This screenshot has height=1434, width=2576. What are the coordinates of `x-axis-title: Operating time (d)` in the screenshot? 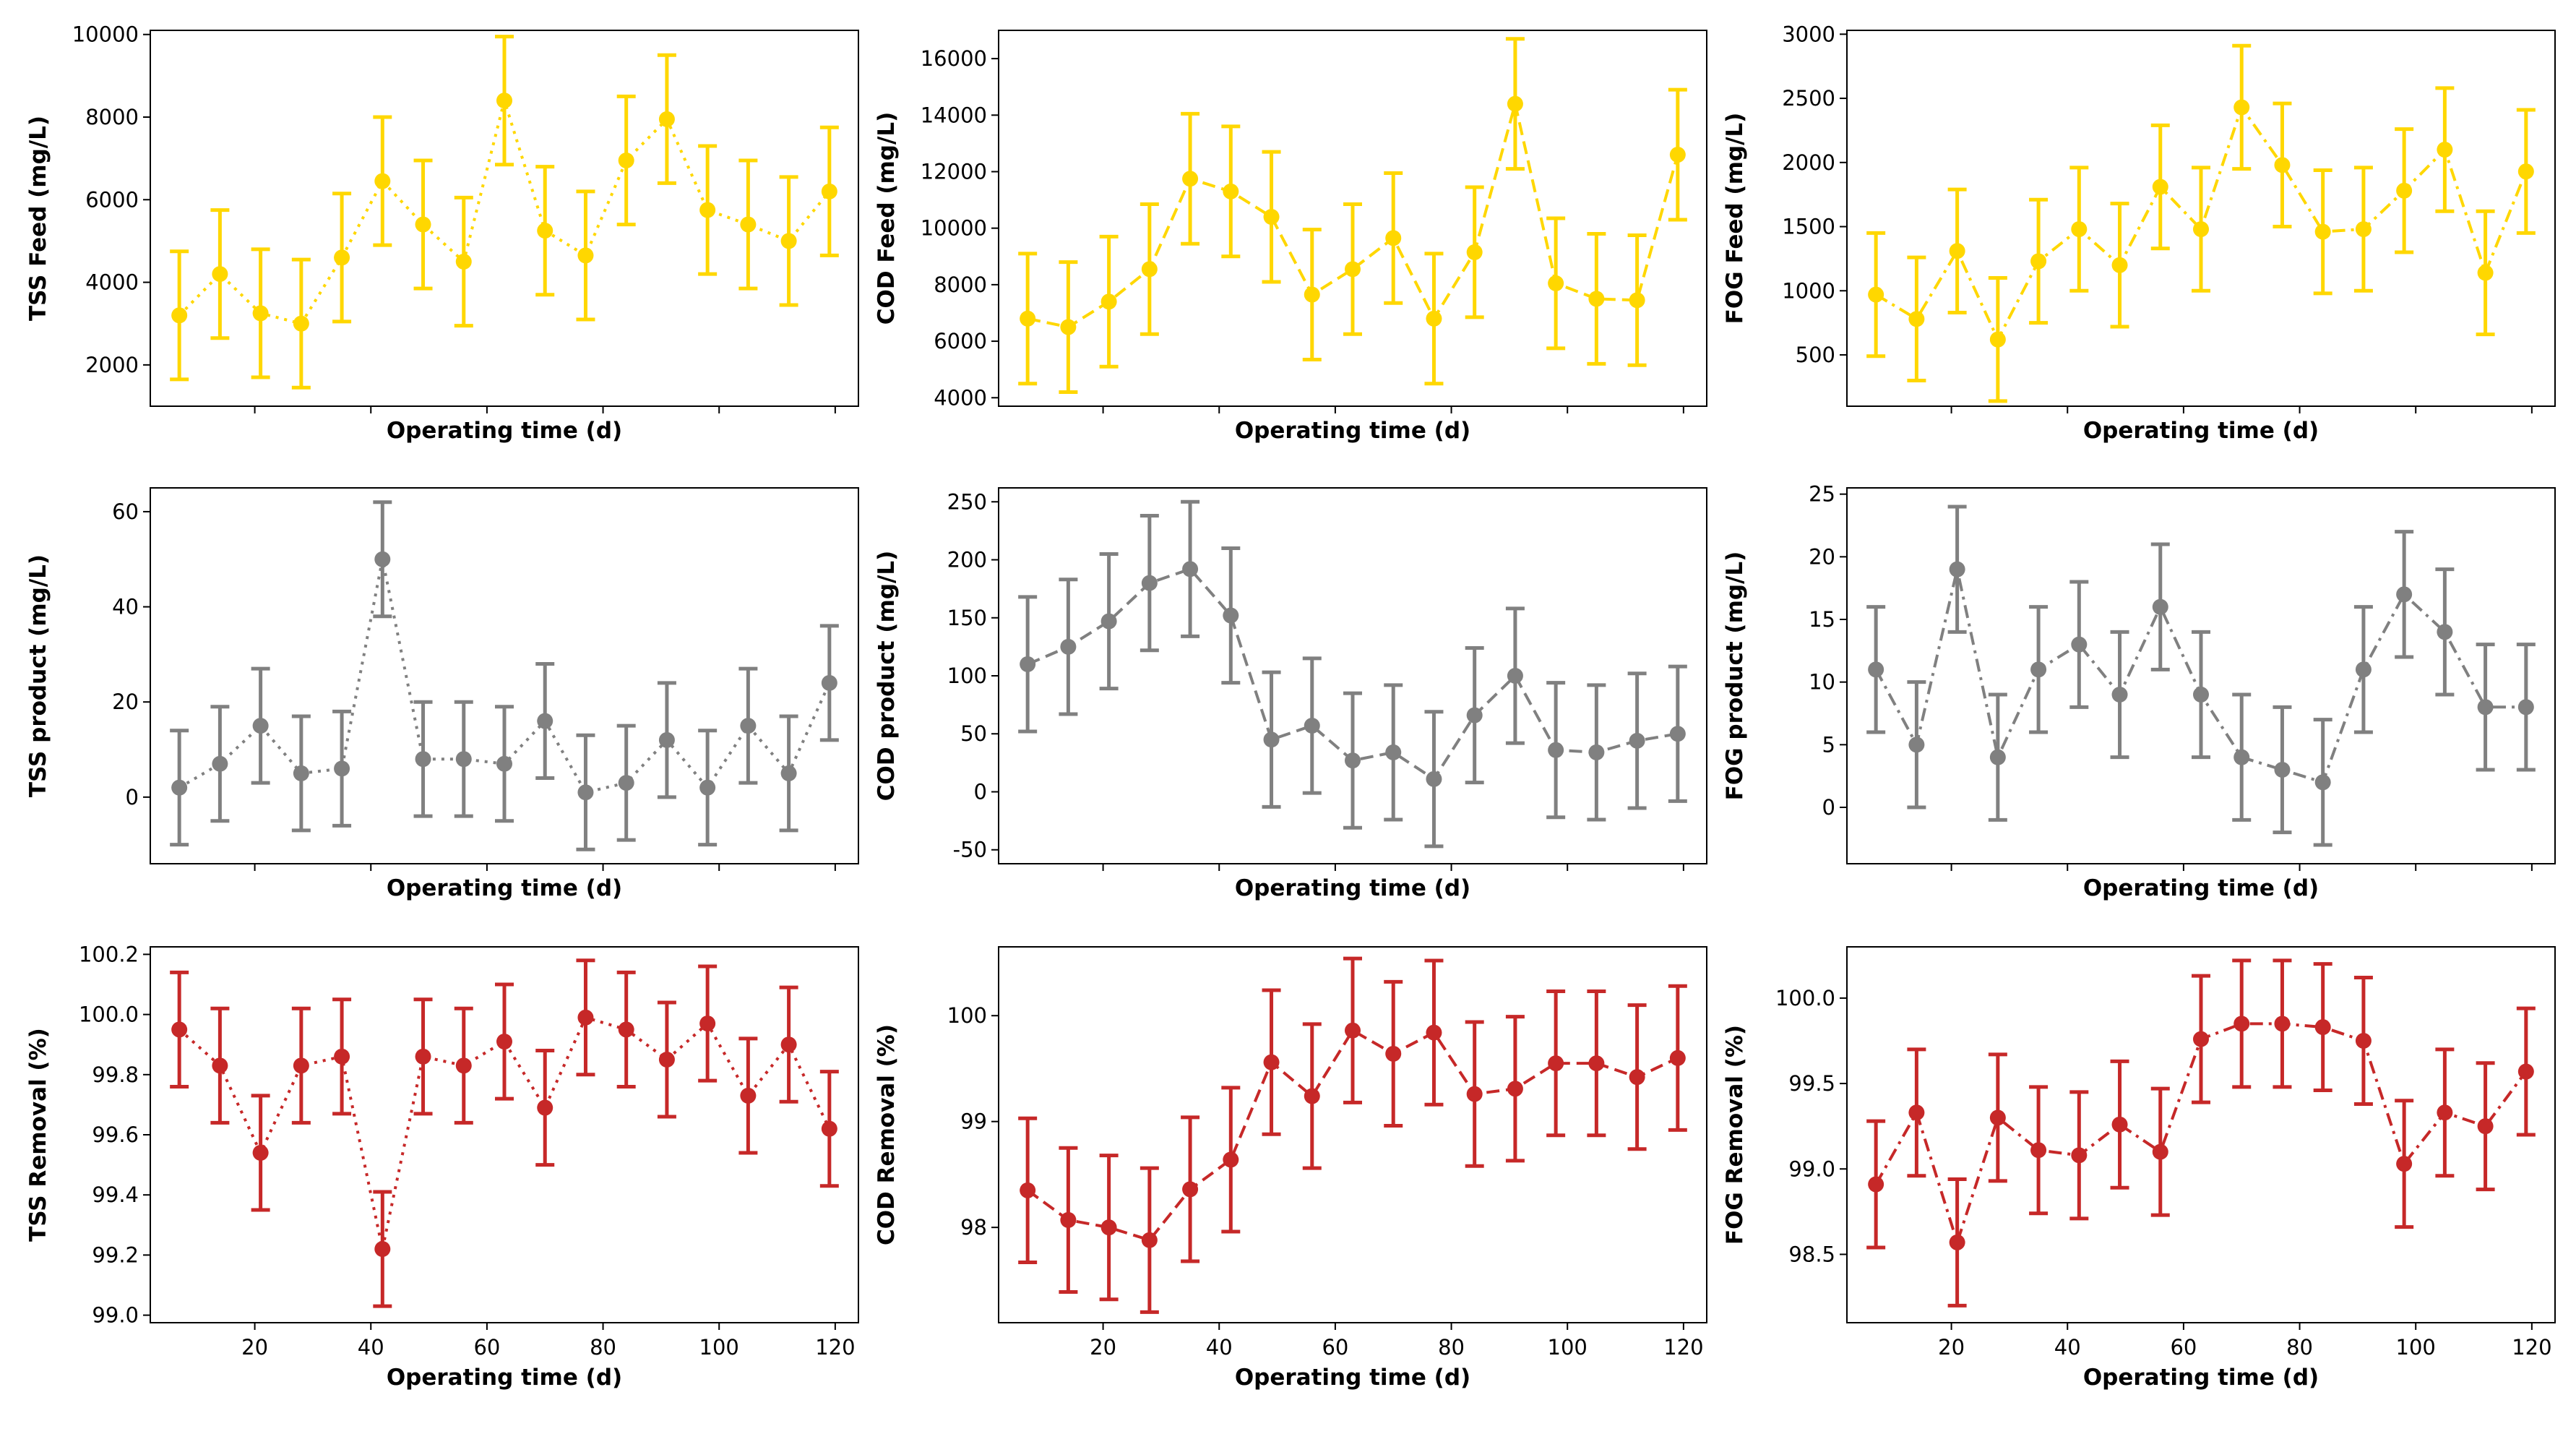 It's located at (504, 431).